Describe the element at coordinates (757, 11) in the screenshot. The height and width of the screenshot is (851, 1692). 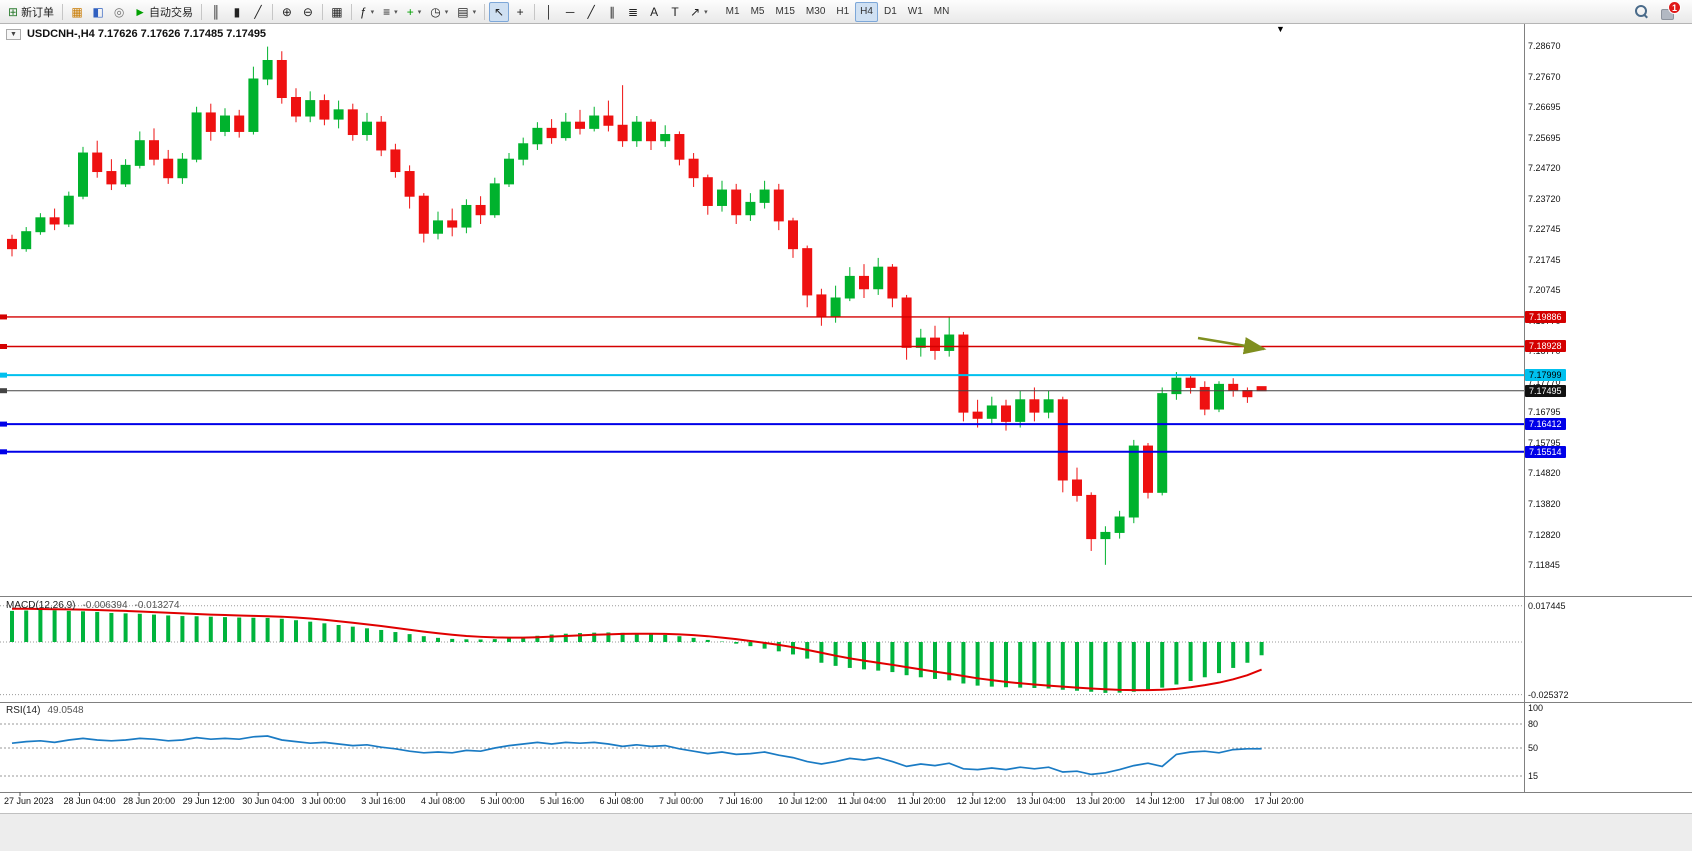
I see `timeframe-m5-button: M5` at that location.